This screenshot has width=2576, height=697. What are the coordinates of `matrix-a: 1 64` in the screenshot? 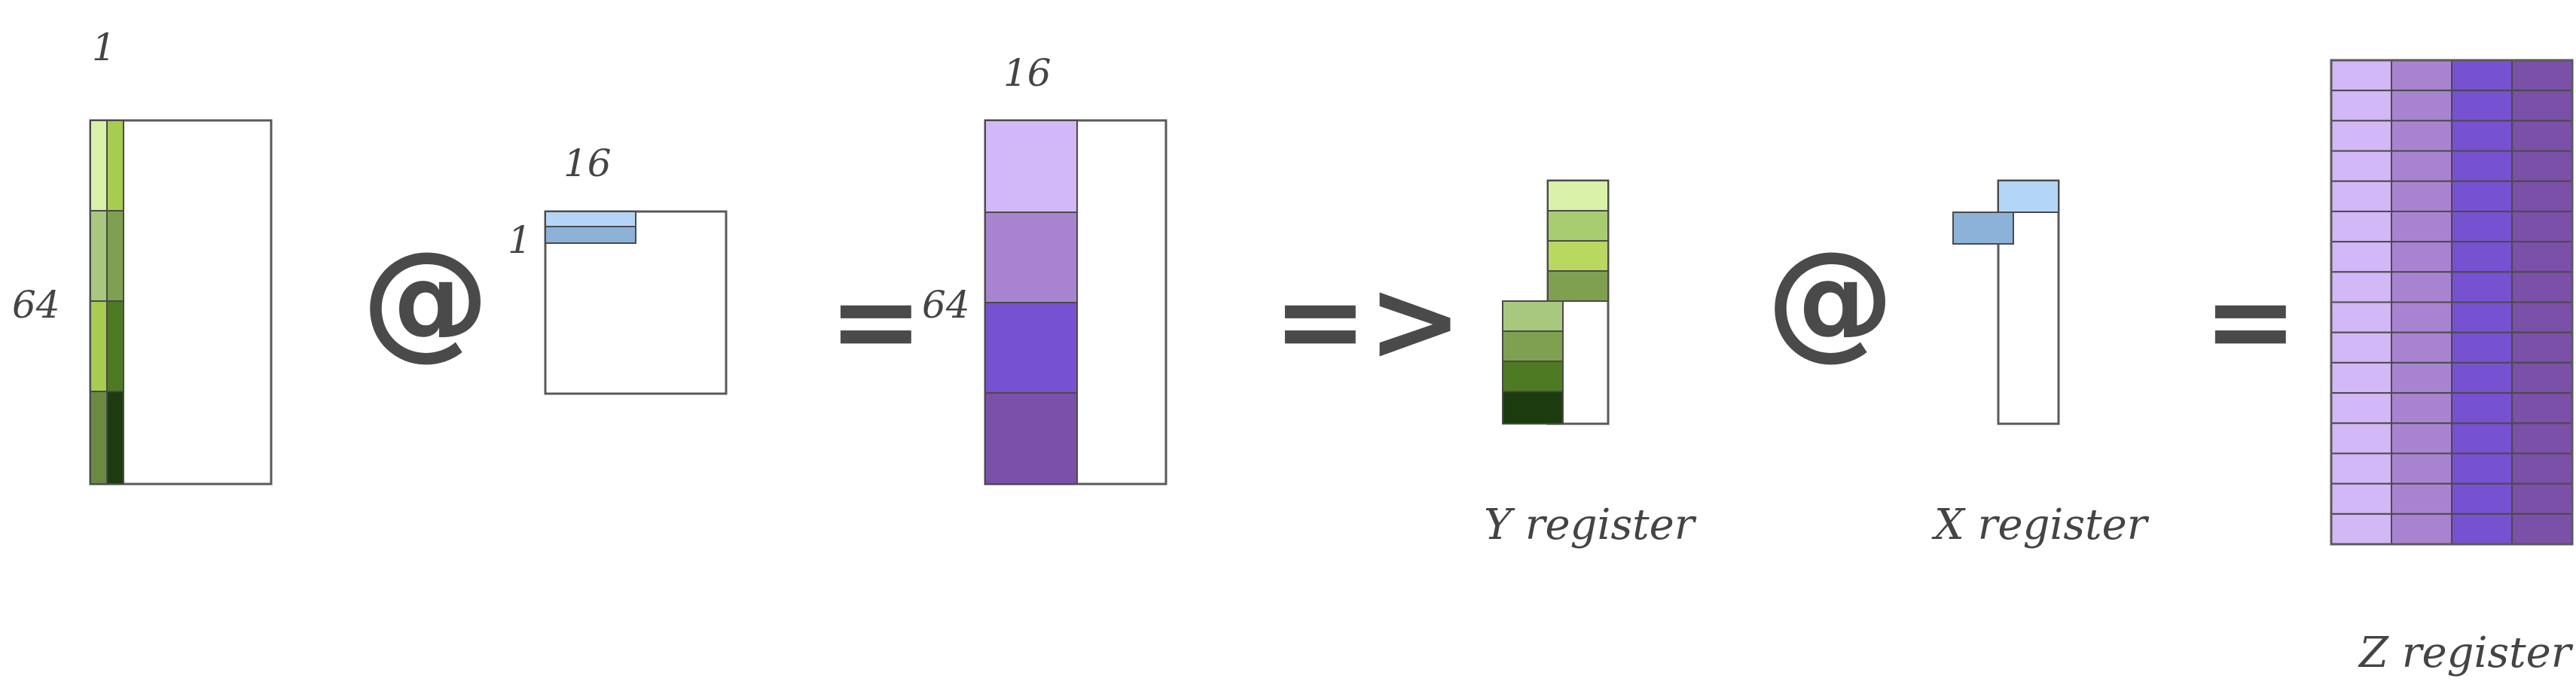 It's located at (142, 255).